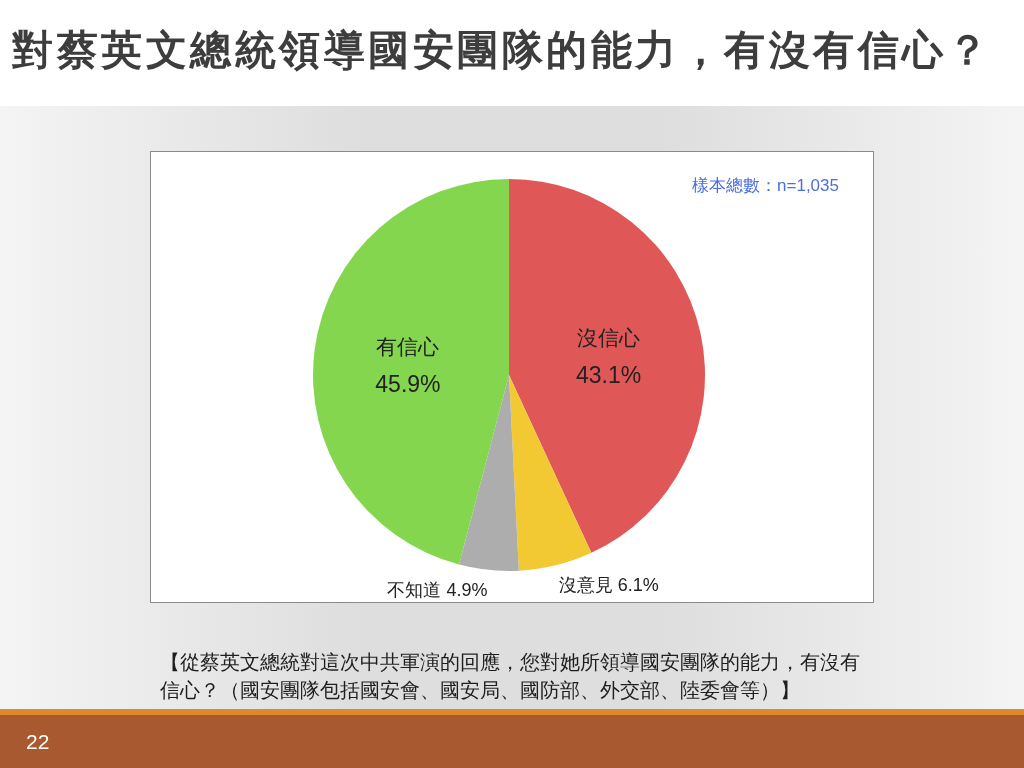 Image resolution: width=1024 pixels, height=768 pixels. What do you see at coordinates (437, 589) in the screenshot?
I see `slice-label: 不知道 4.9%` at bounding box center [437, 589].